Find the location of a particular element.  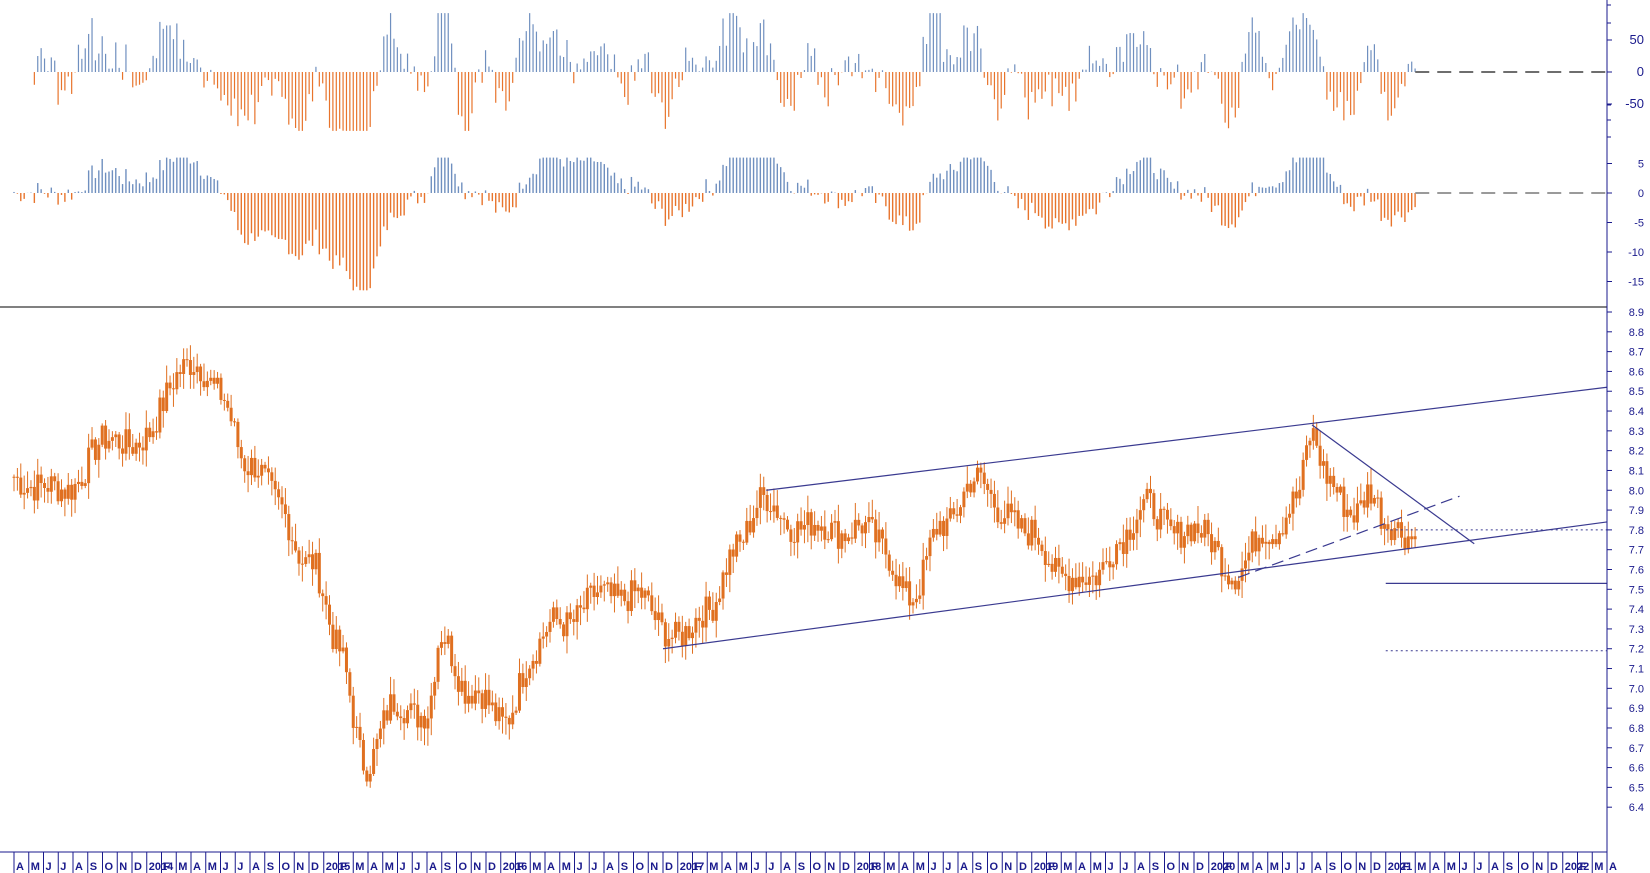

x-tick-label: 2019 is located at coordinates (1046, 867).